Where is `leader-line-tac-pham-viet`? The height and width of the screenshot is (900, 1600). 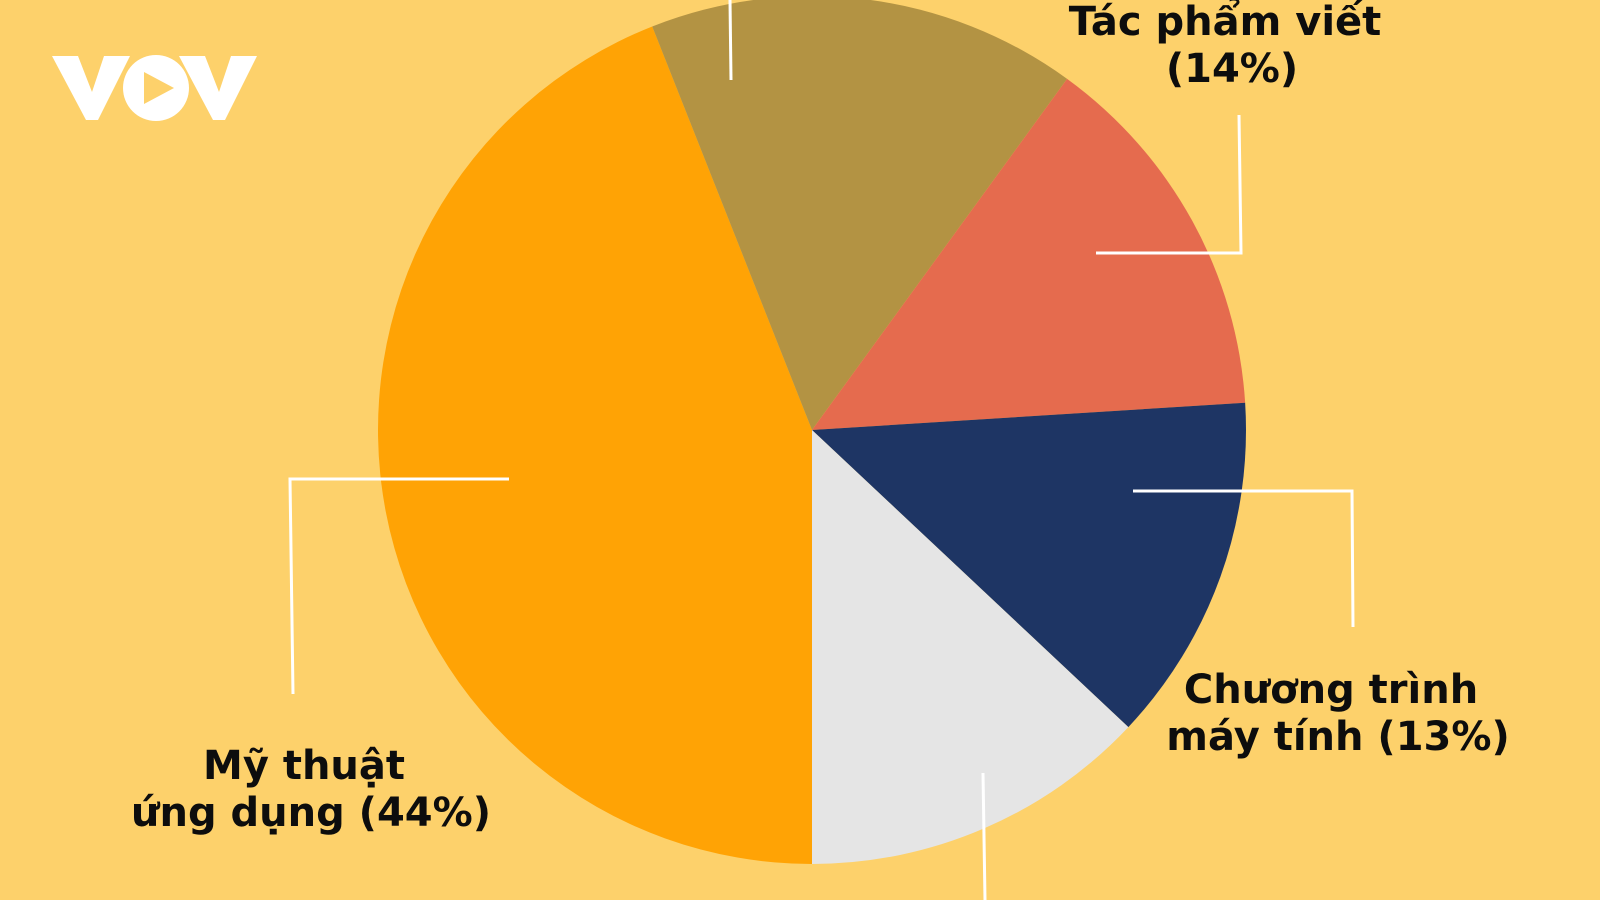 leader-line-tac-pham-viet is located at coordinates (1169, 184).